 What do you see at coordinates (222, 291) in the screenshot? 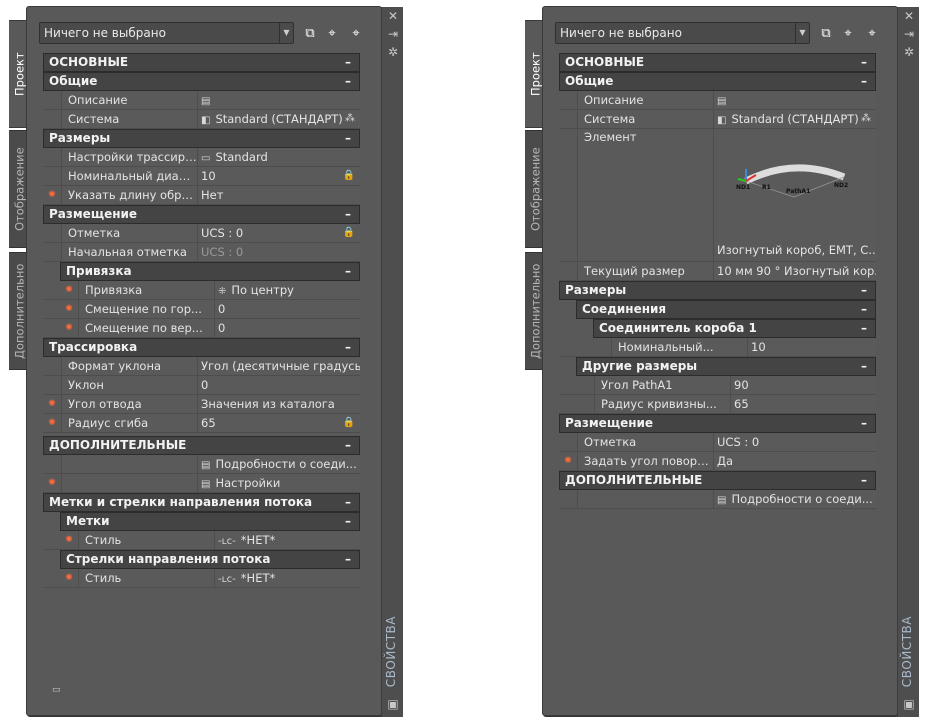
I see `justify-icon: ⁜` at bounding box center [222, 291].